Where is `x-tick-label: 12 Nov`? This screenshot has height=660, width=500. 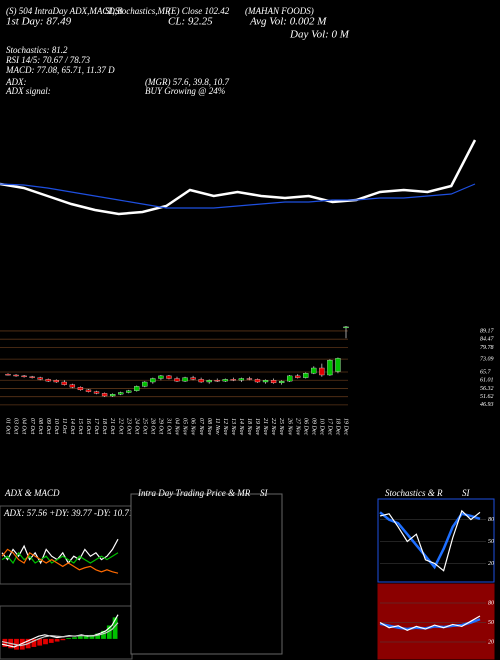
x-tick-label: 12 Nov is located at coordinates (225, 427).